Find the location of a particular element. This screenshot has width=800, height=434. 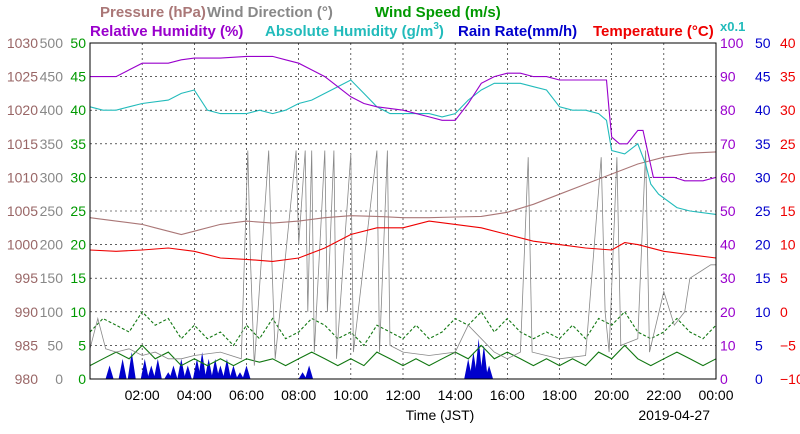

tick-label-temperature: 40 is located at coordinates (788, 43).